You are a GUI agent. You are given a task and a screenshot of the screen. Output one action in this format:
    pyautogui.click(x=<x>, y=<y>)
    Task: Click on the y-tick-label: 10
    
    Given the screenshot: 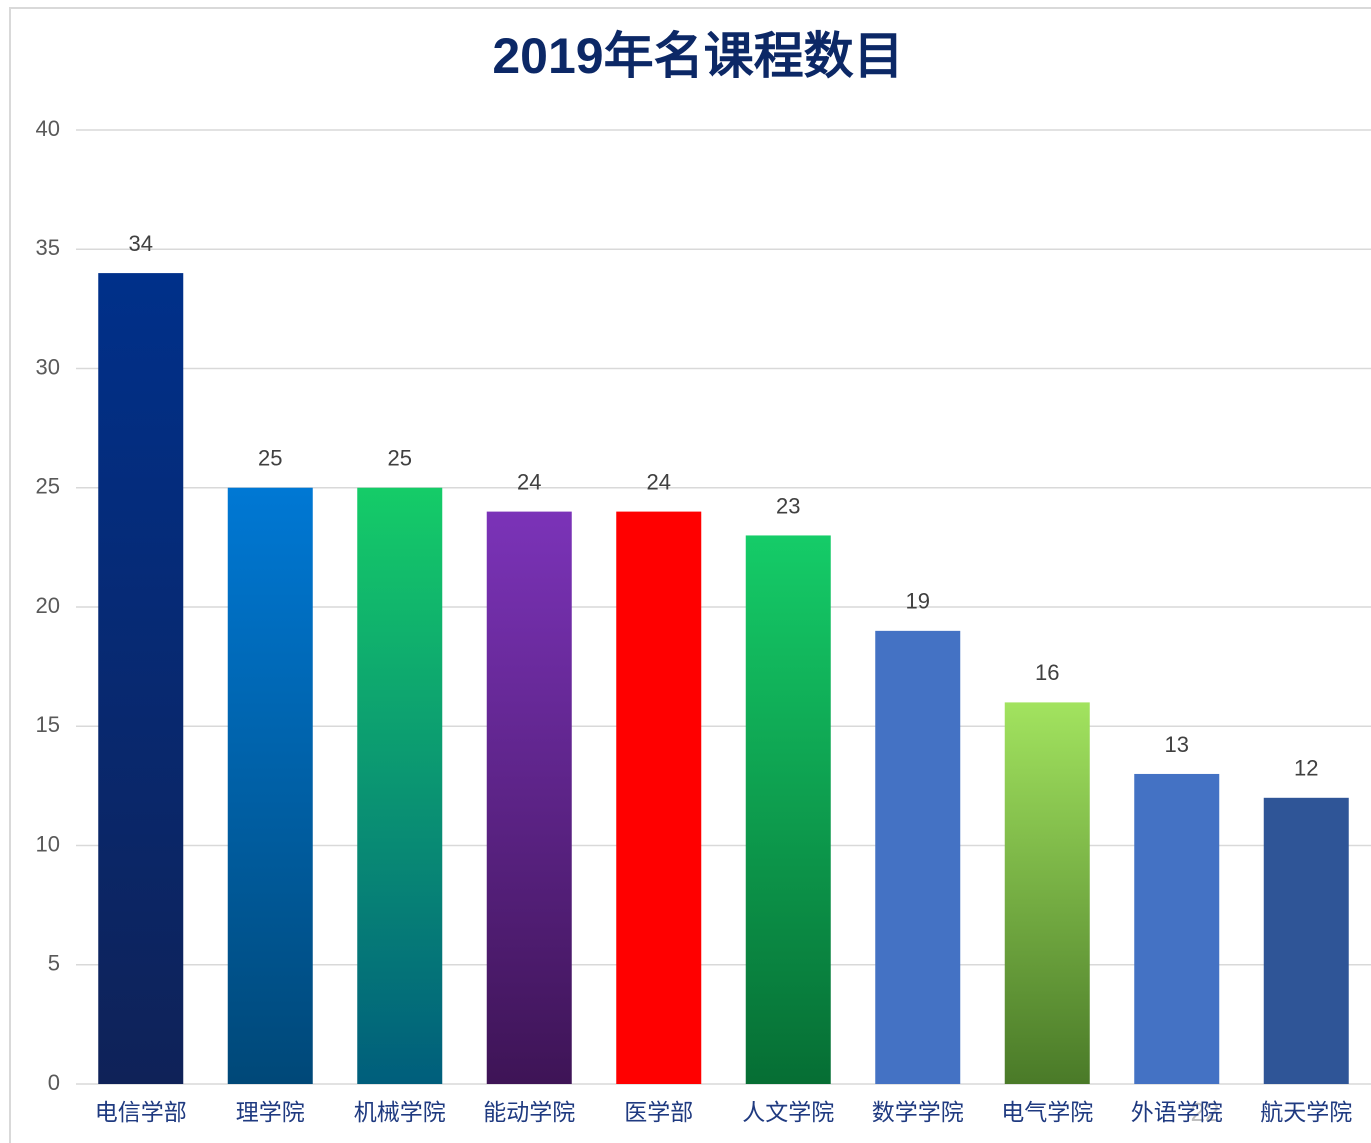 What is the action you would take?
    pyautogui.click(x=48, y=843)
    